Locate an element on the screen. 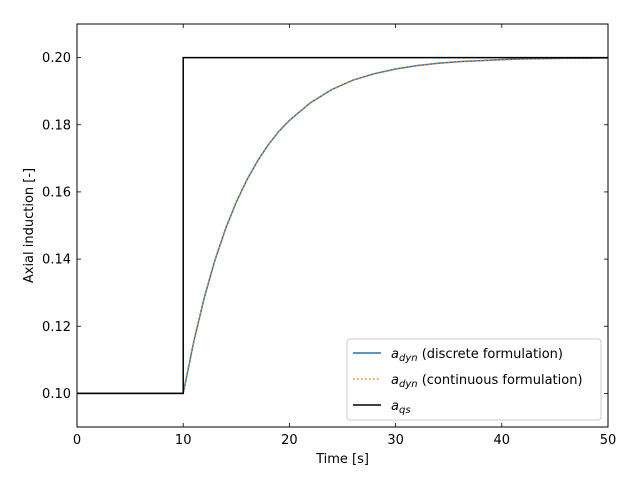  legend-label: (discrete formulation) is located at coordinates (490, 354).